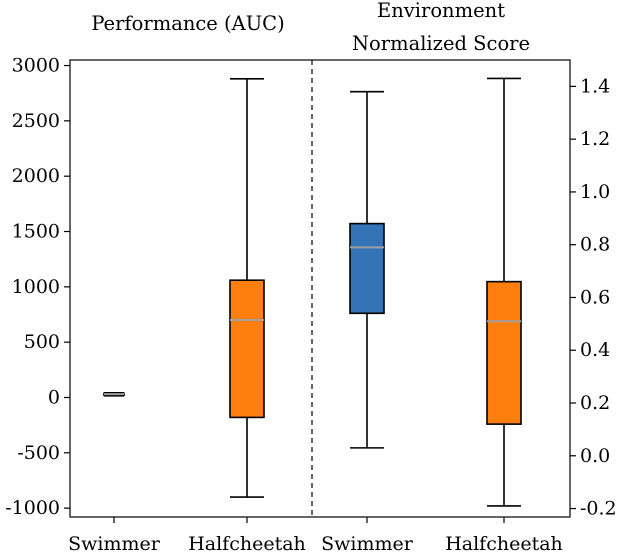  I want to click on y-tick-label: 0.8, so click(595, 245).